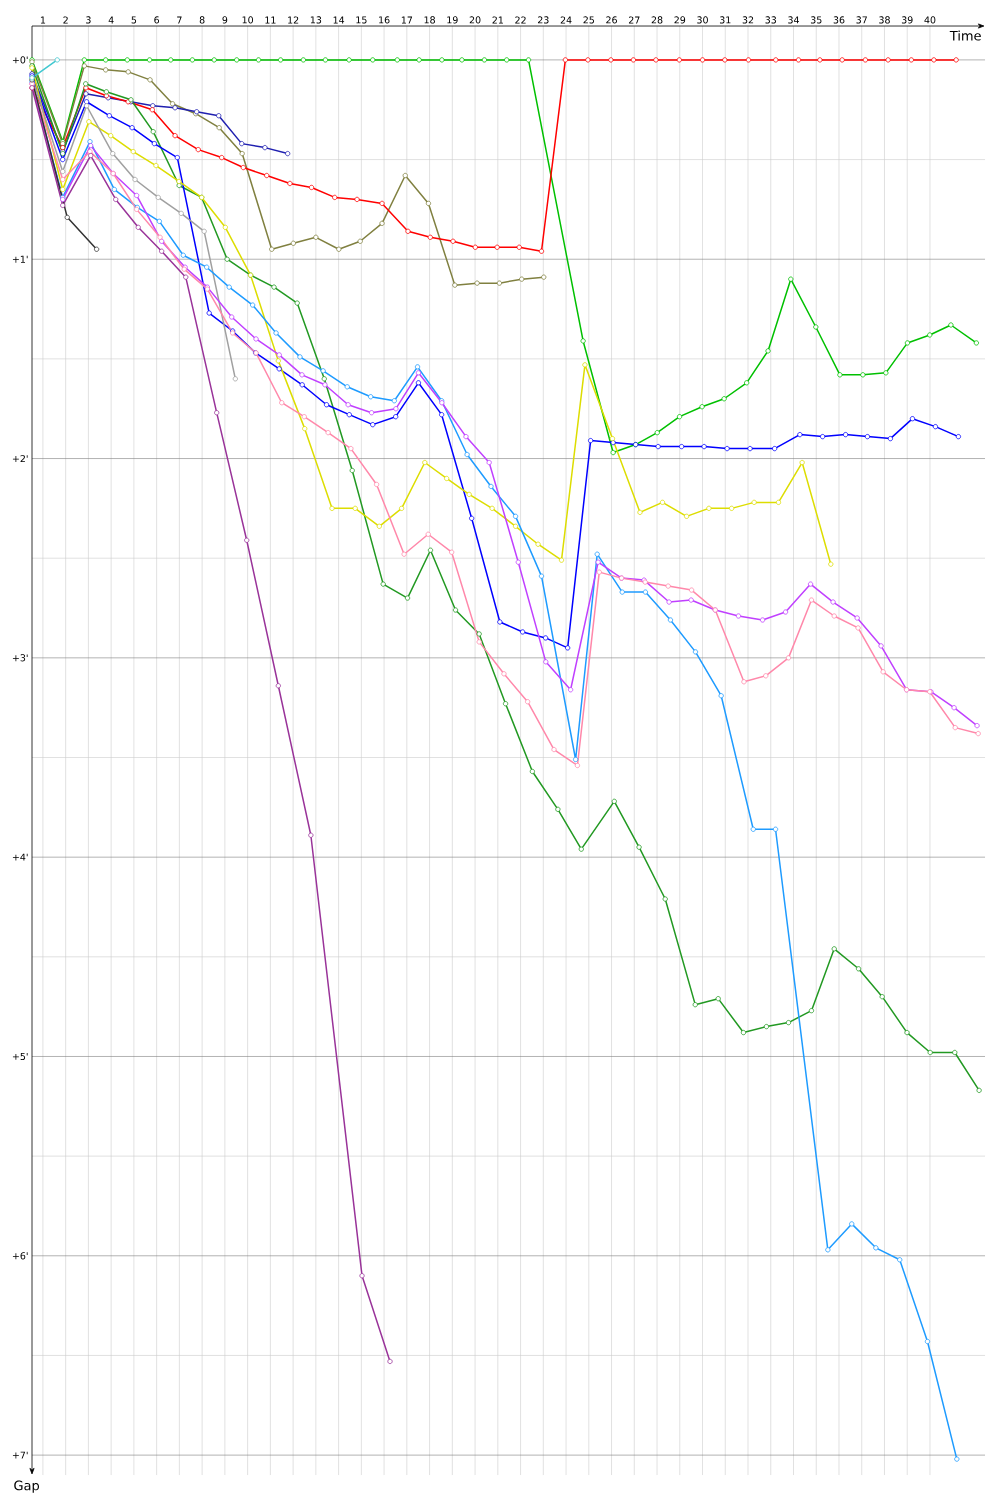 This screenshot has width=1000, height=1500. What do you see at coordinates (884, 20) in the screenshot?
I see `x-tick-label: 38` at bounding box center [884, 20].